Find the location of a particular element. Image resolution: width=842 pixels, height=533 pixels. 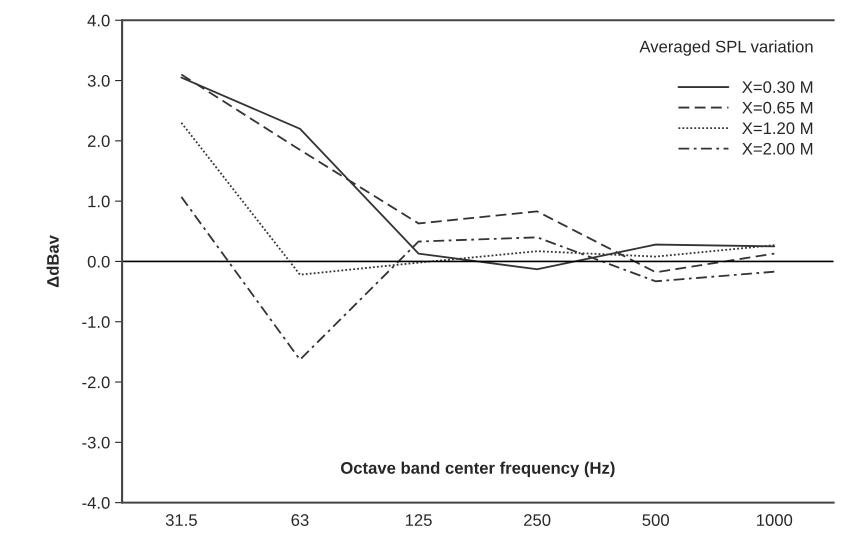

y-tick-label: 4.0 is located at coordinates (99, 20).